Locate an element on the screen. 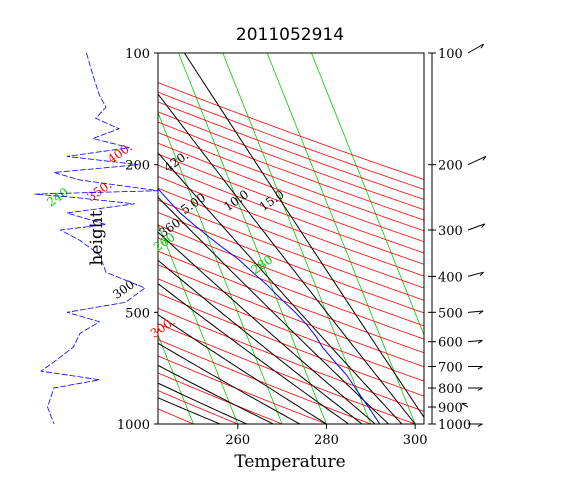 Image resolution: width=563 pixels, height=493 pixels. right-axis-label: 100 is located at coordinates (450, 54).